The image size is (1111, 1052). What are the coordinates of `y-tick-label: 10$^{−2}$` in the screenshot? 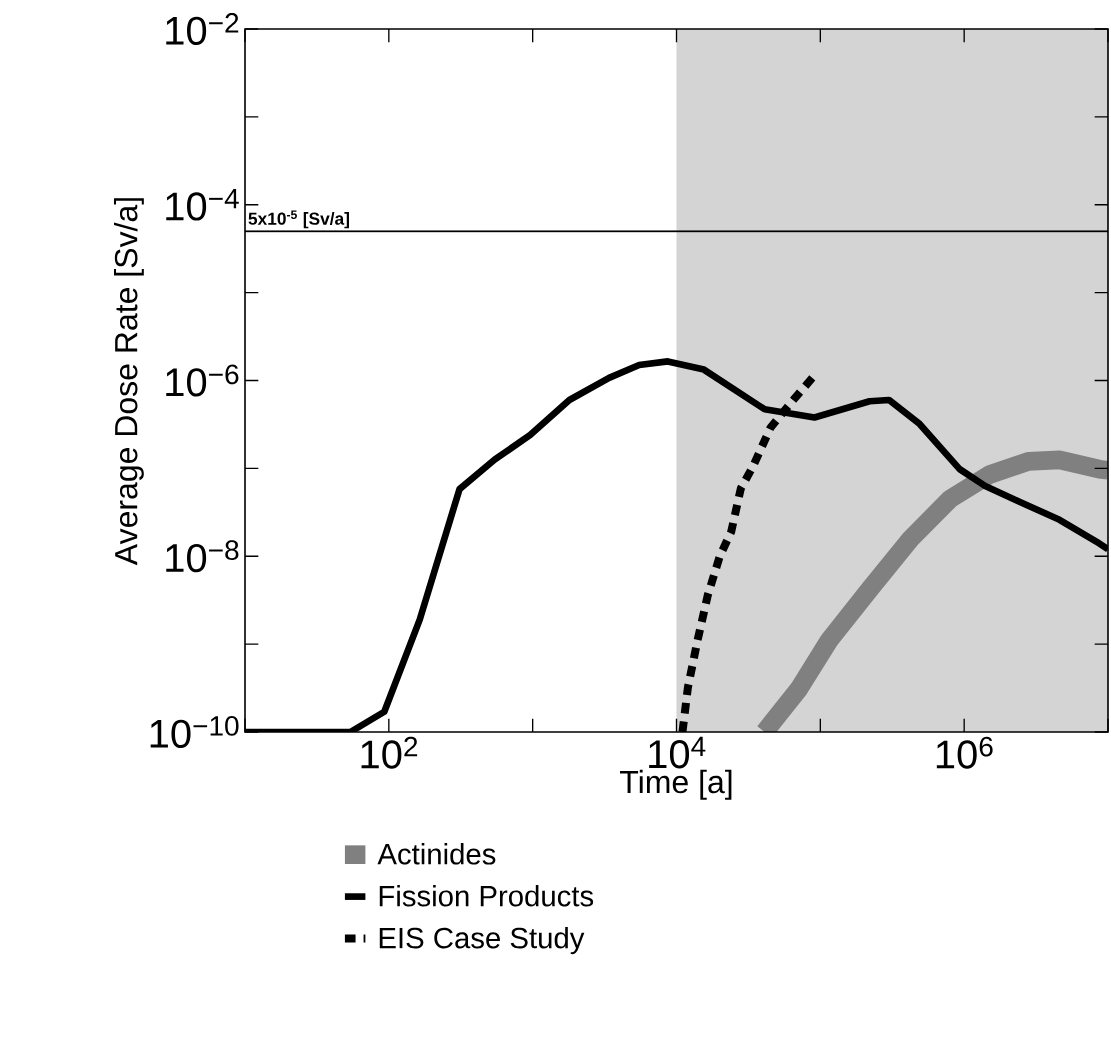 It's located at (202, 29).